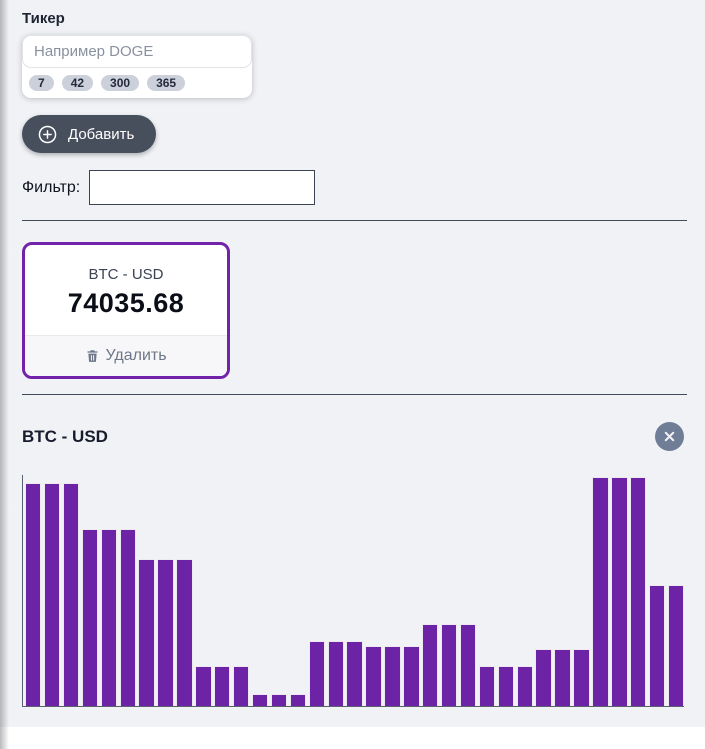 This screenshot has height=749, width=705. I want to click on ticker-card-body: BTC - USD 74035.68, so click(126, 290).